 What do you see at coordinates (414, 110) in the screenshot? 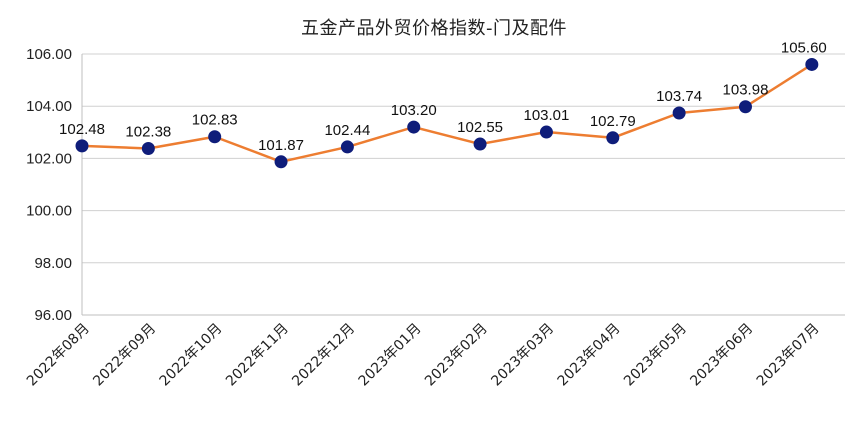
I see `data-label: 103.20` at bounding box center [414, 110].